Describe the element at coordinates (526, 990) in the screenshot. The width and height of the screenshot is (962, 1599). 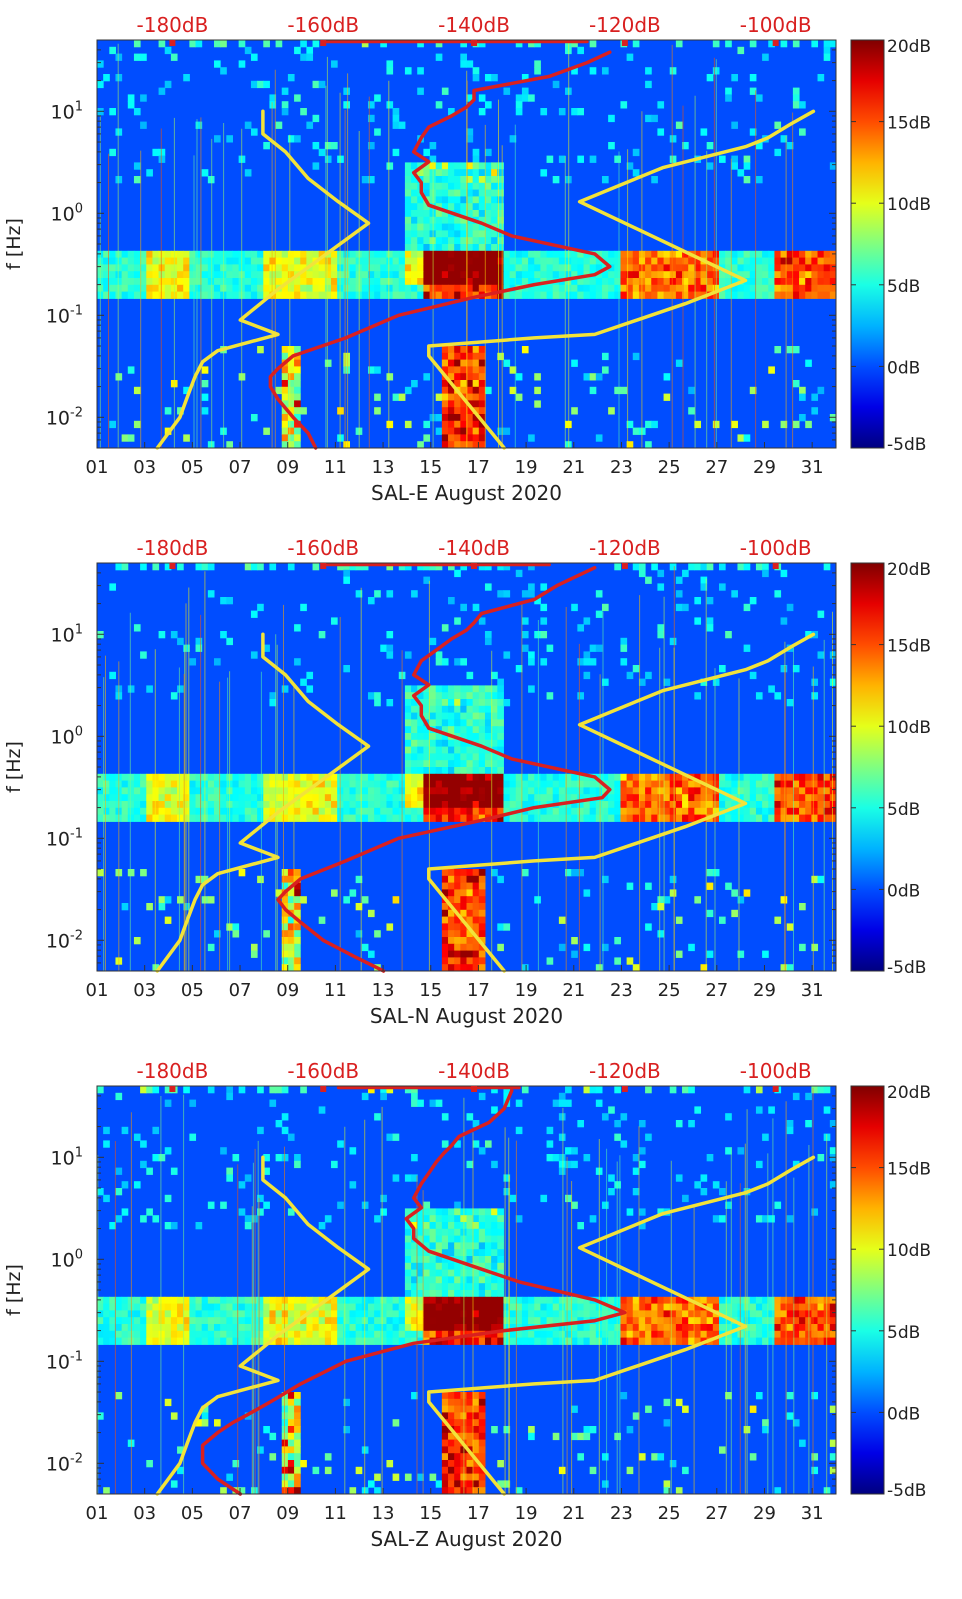
I see `x-tick-label: 19` at that location.